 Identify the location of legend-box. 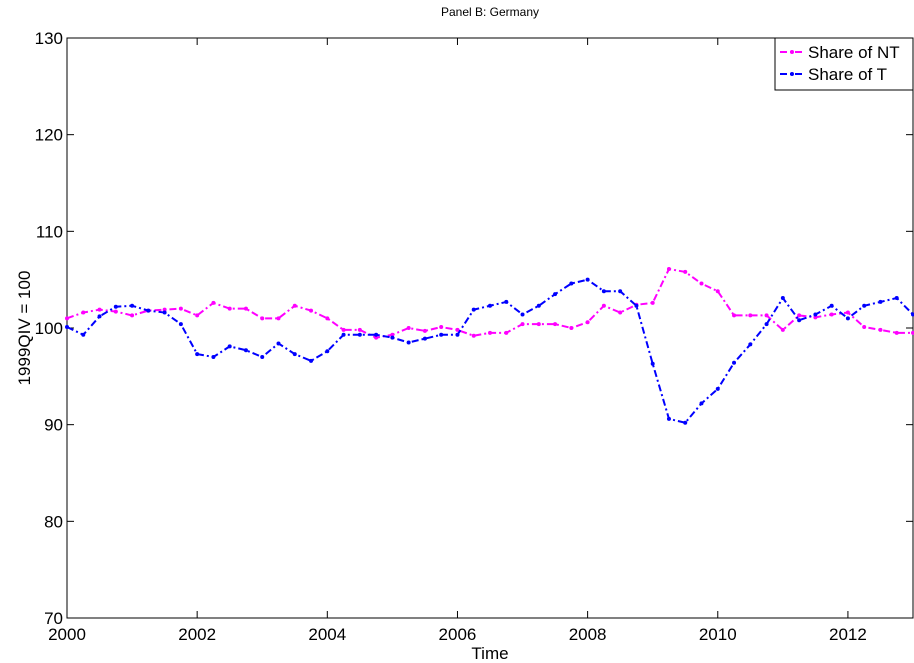
(844, 64).